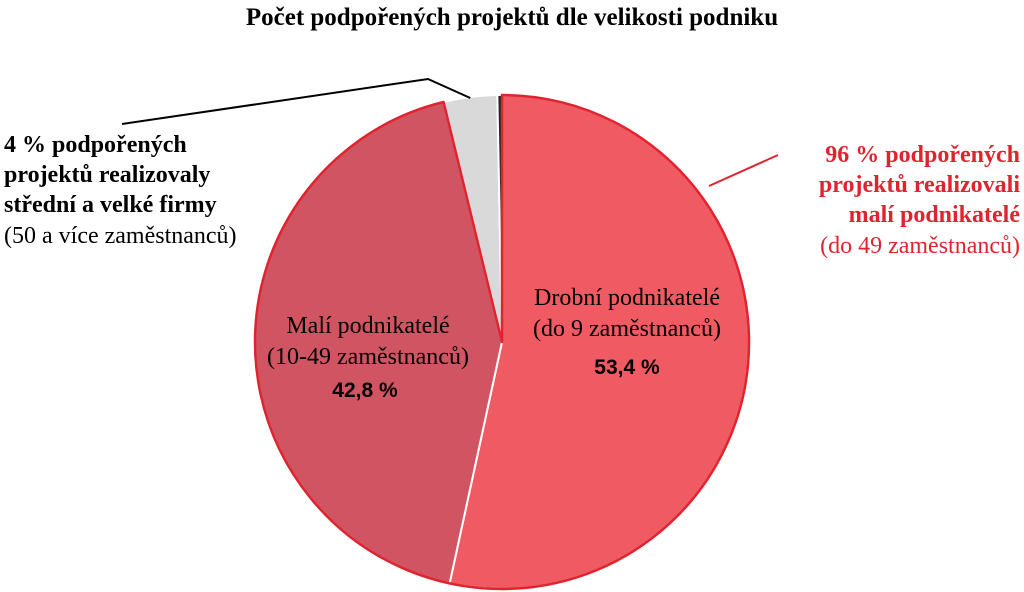  What do you see at coordinates (296, 101) in the screenshot?
I see `leader-line-left` at bounding box center [296, 101].